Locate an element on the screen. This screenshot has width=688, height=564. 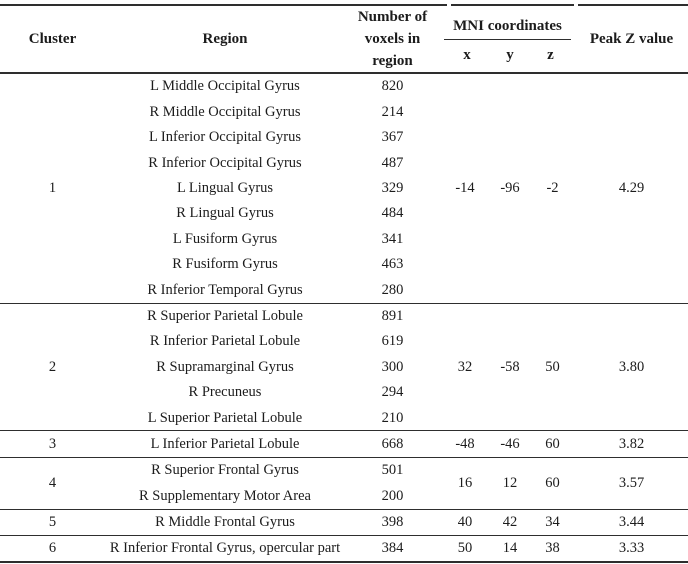
coord-x-cell: 16 is located at coordinates (465, 483).